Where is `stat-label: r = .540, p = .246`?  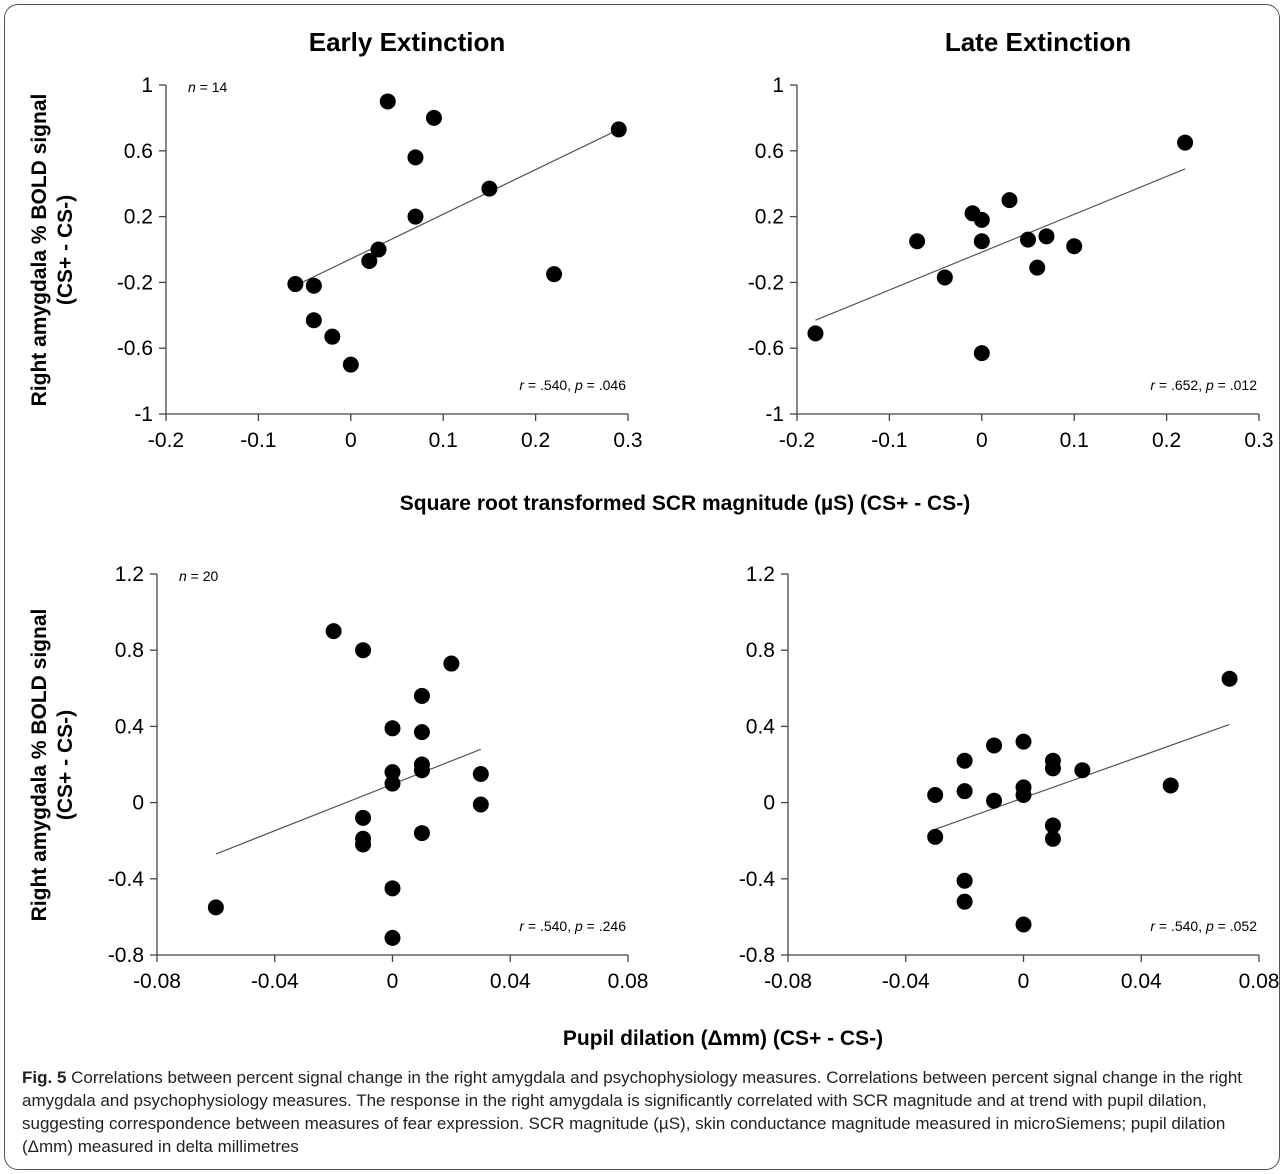 stat-label: r = .540, p = .246 is located at coordinates (572, 926).